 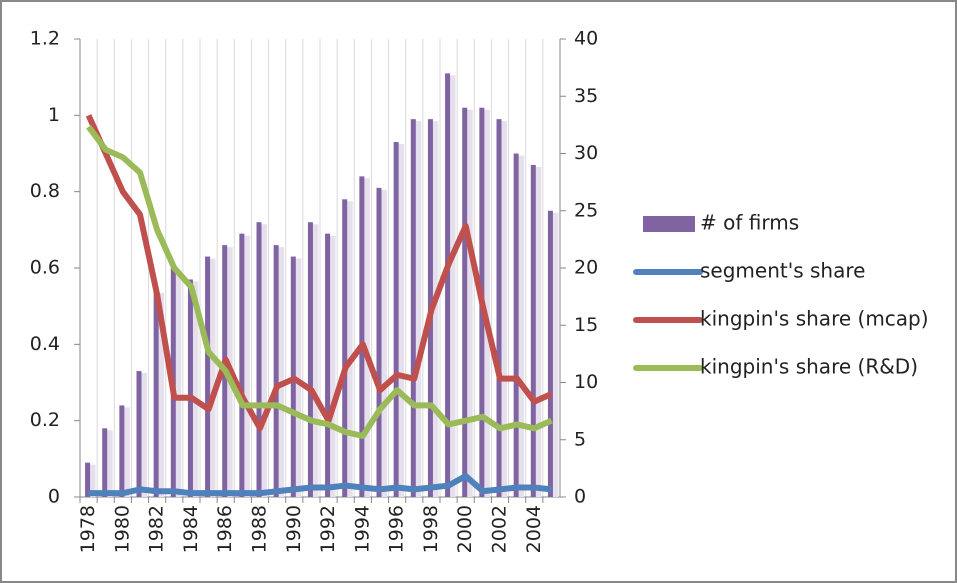 What do you see at coordinates (45, 268) in the screenshot?
I see `y-tick-label: 0.6` at bounding box center [45, 268].